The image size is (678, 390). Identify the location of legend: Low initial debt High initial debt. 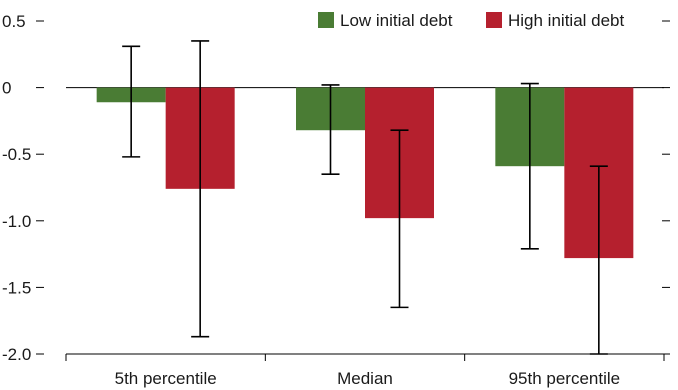
(471, 20).